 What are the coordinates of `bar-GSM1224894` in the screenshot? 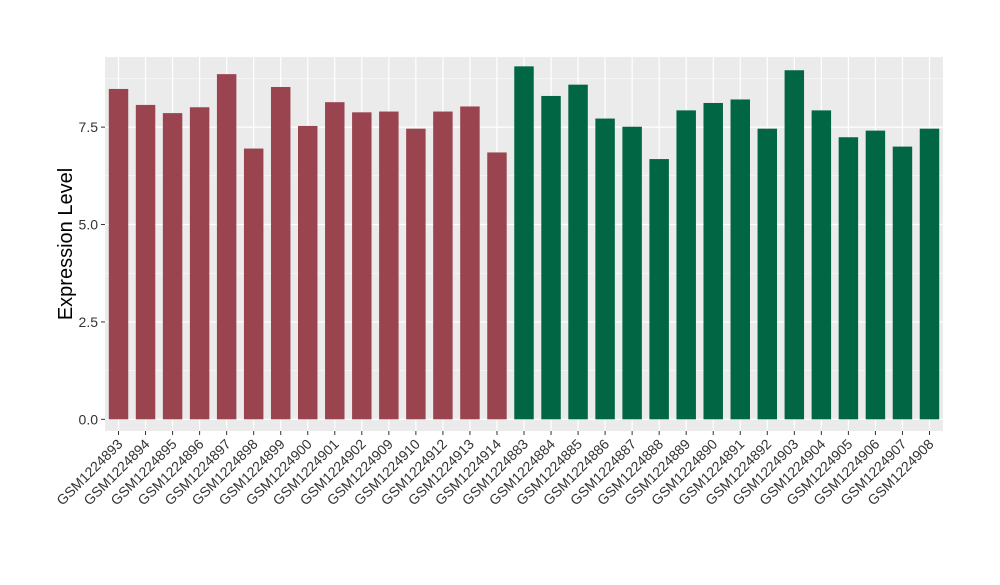 It's located at (145, 262).